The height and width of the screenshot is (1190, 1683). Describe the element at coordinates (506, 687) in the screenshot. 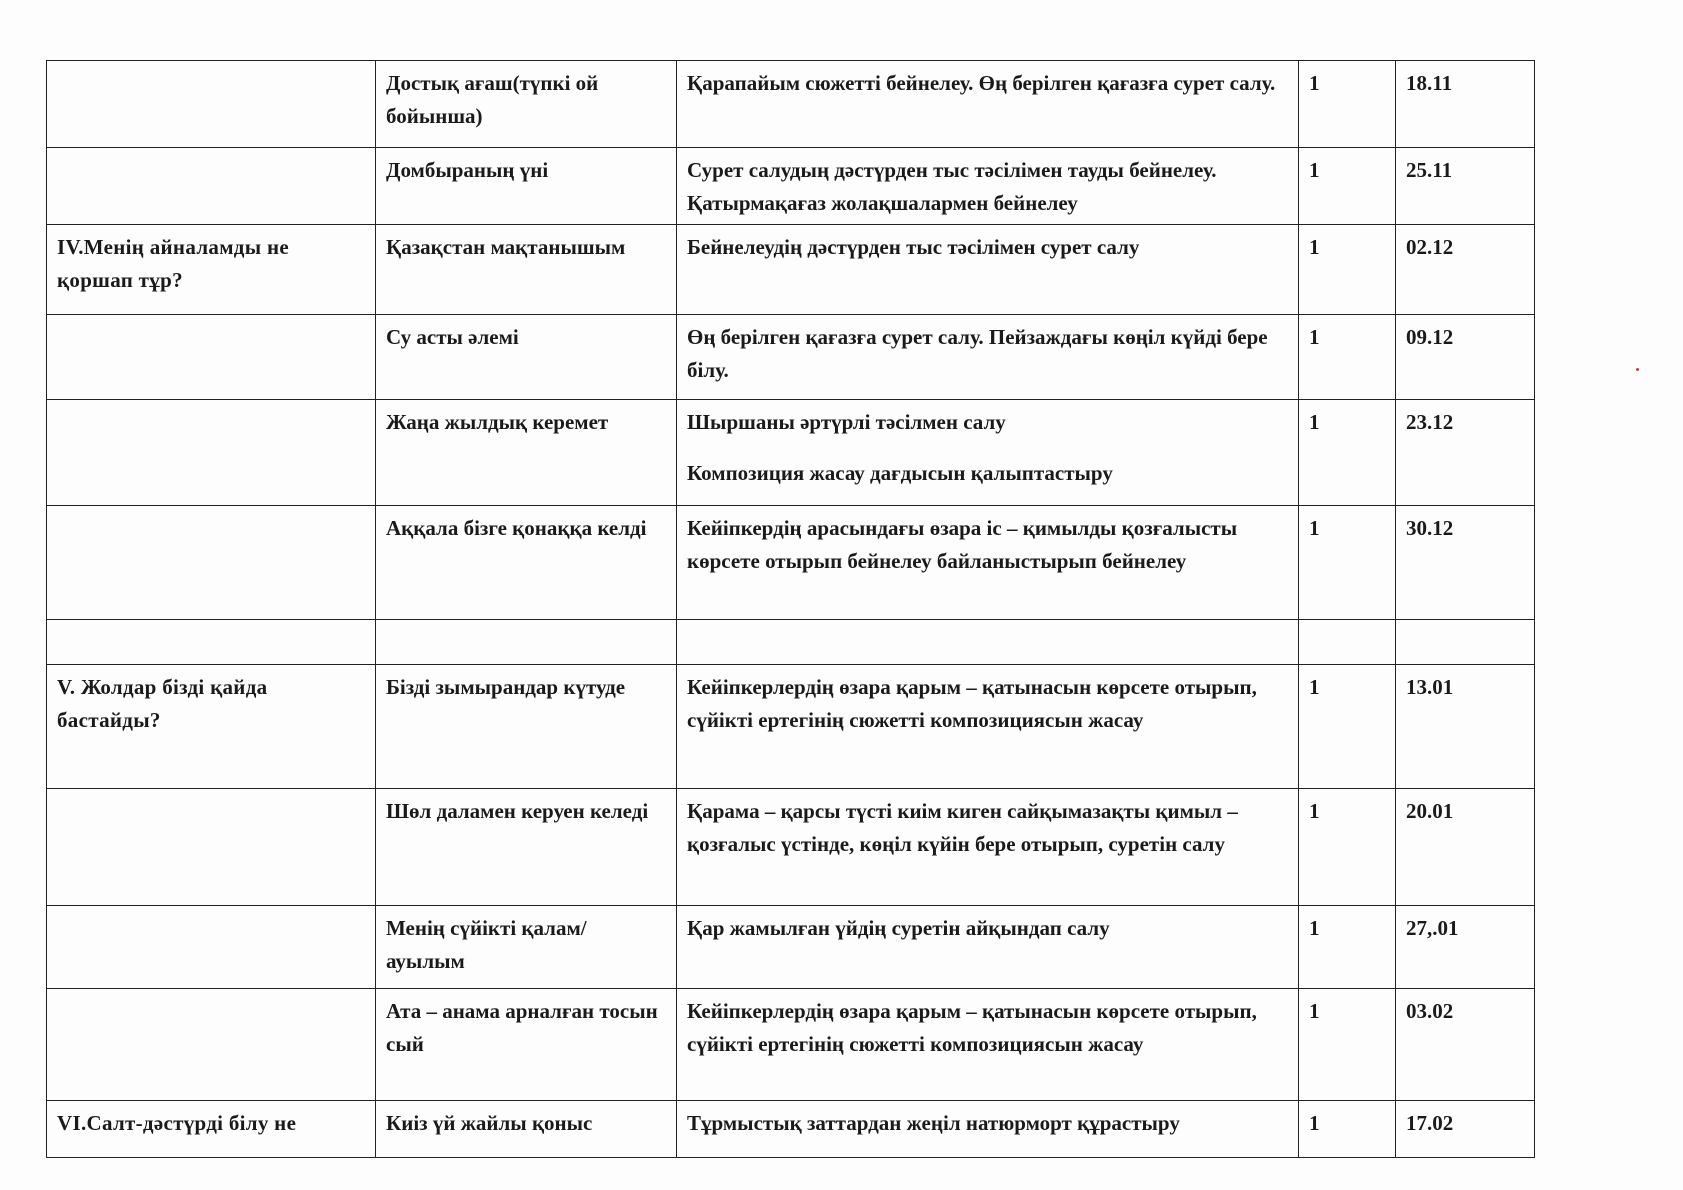

I see `topic-cell-text: Бізді зымырандар күтуде` at that location.